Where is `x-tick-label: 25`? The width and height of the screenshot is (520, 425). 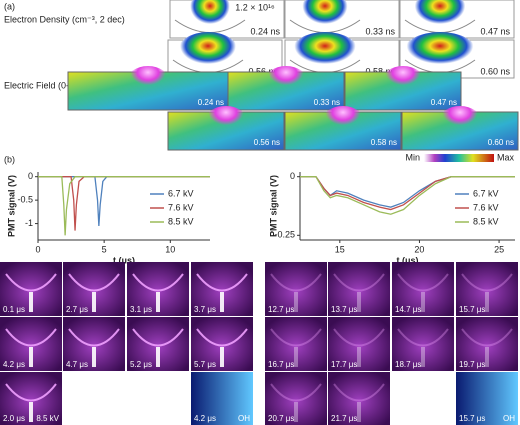 x-tick-label: 25 is located at coordinates (499, 249).